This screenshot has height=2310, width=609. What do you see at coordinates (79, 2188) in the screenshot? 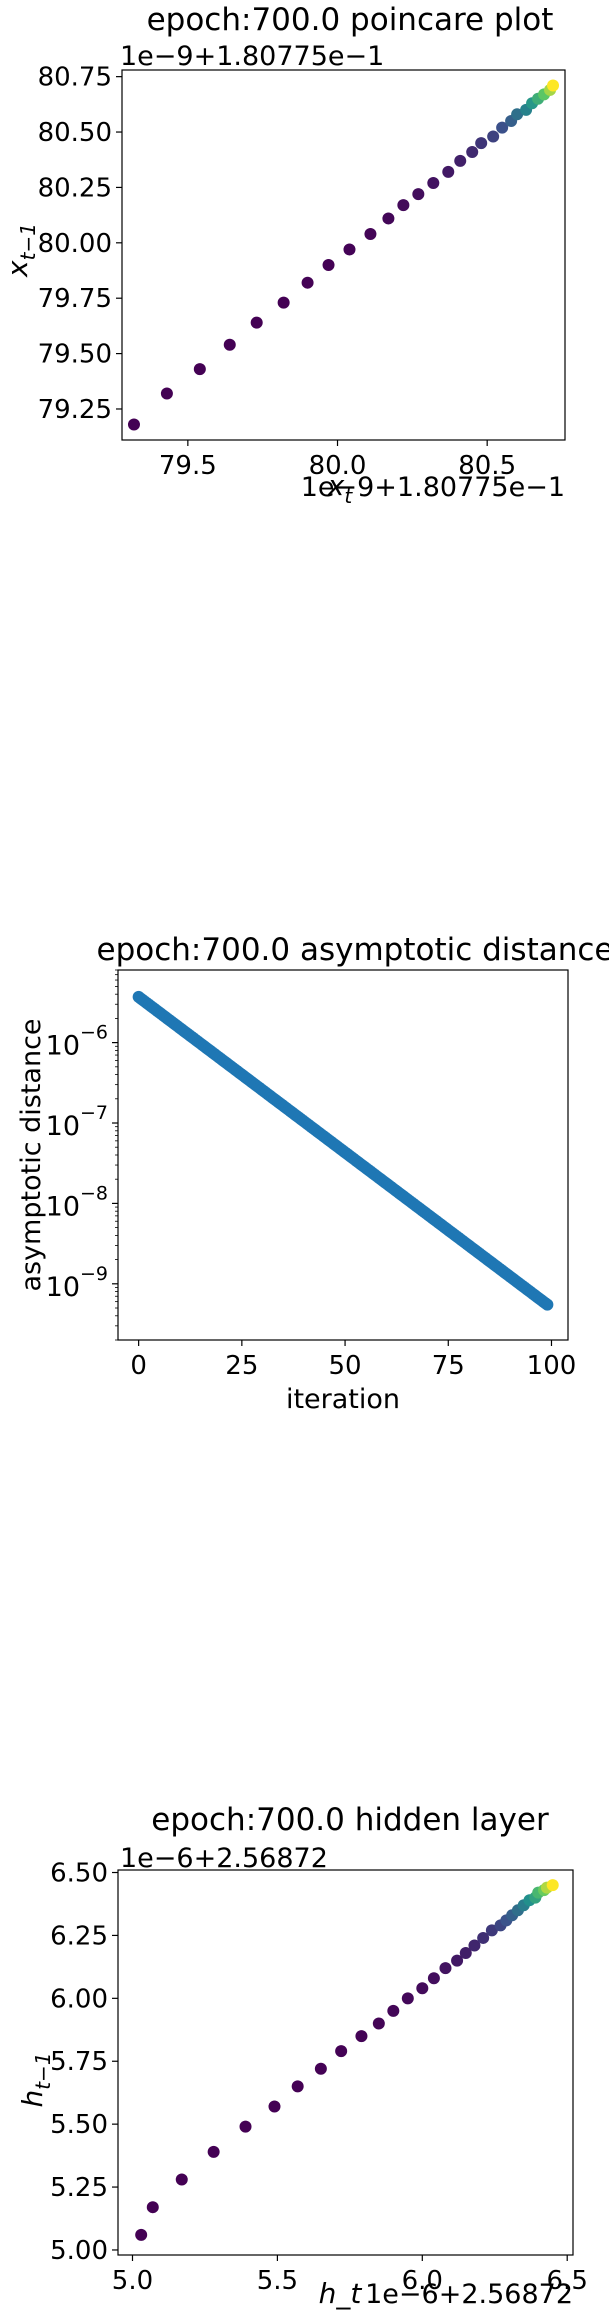
I see `y-tick-label: 5.25` at bounding box center [79, 2188].